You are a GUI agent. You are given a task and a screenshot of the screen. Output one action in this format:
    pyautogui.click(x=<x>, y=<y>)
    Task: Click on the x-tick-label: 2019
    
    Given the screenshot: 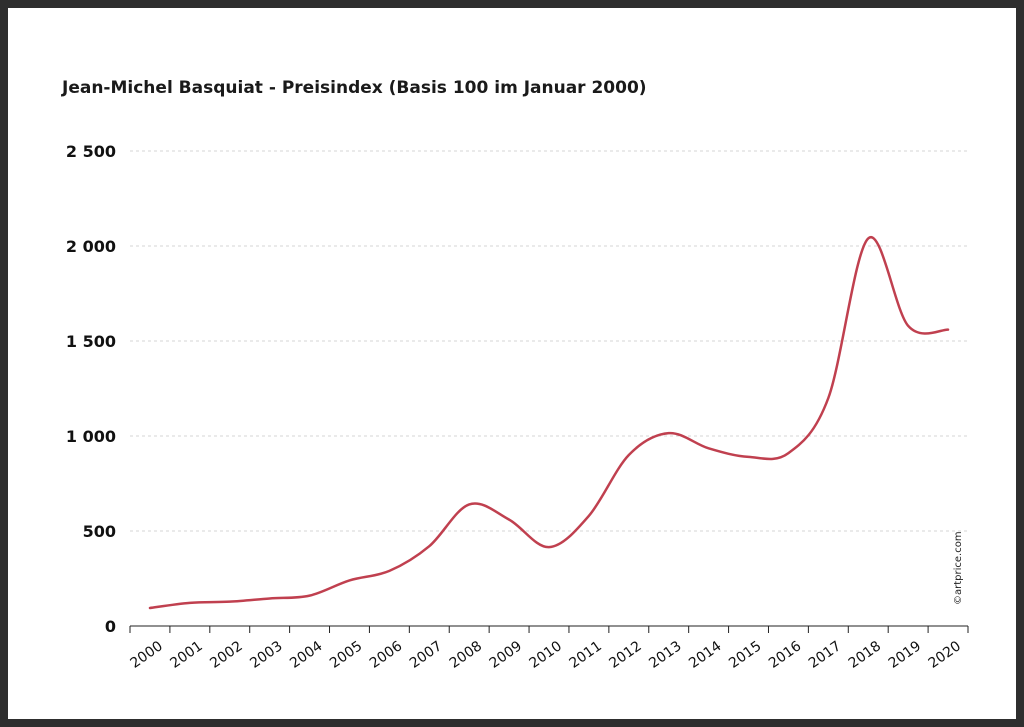 What is the action you would take?
    pyautogui.click(x=905, y=655)
    